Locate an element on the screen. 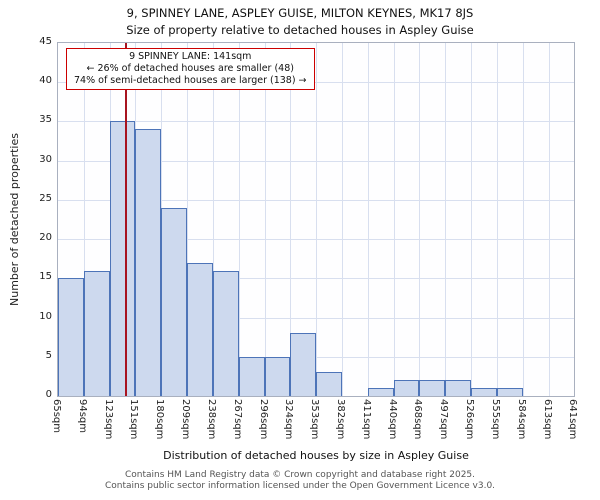 The image size is (600, 500). x-tick-label: 440sqm is located at coordinates (392, 419).